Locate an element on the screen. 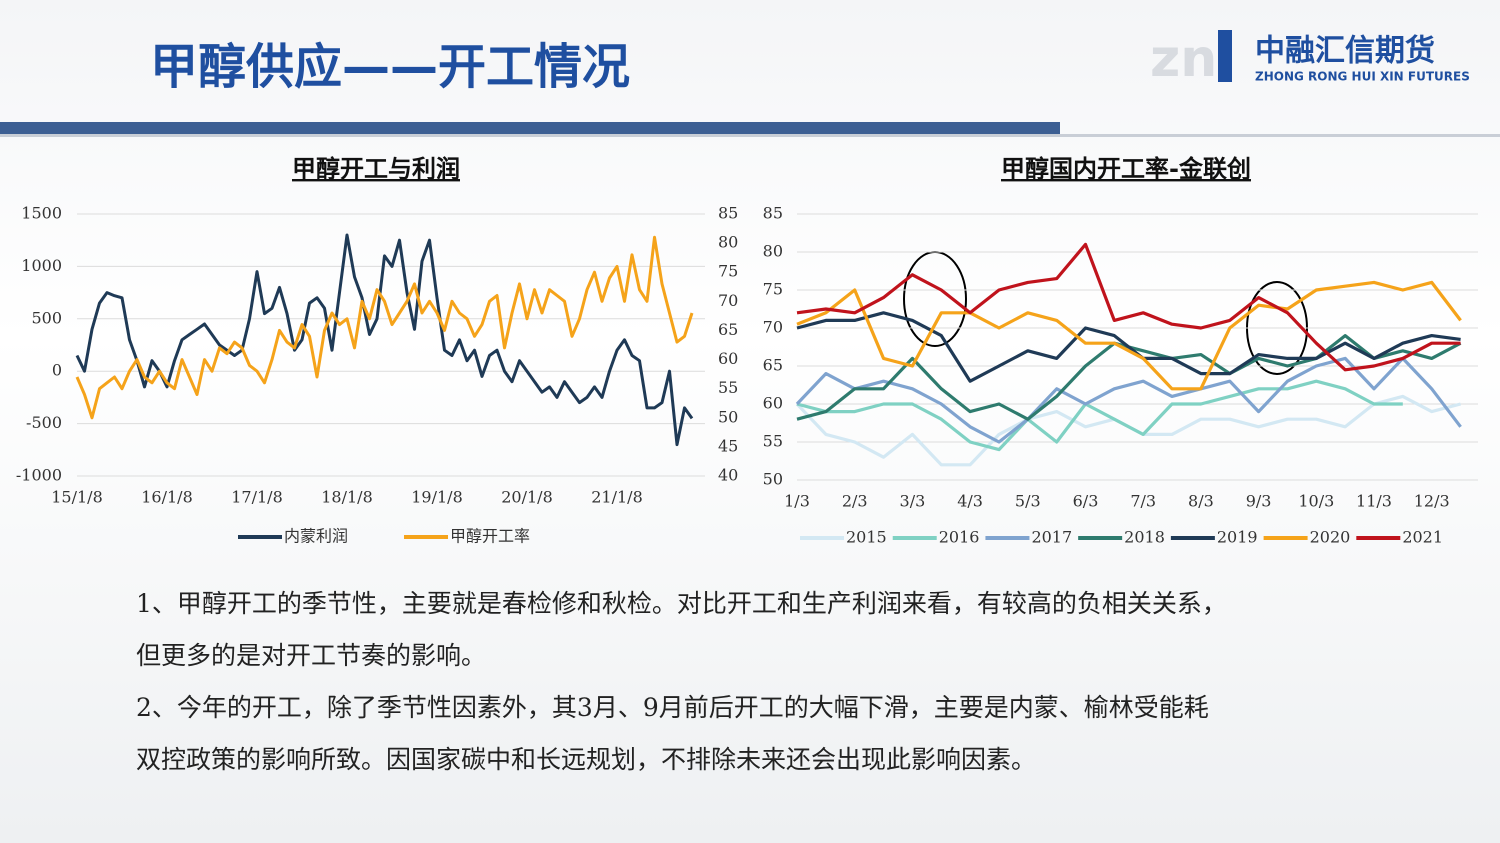  logo-mark: zn is located at coordinates (1183, 59).